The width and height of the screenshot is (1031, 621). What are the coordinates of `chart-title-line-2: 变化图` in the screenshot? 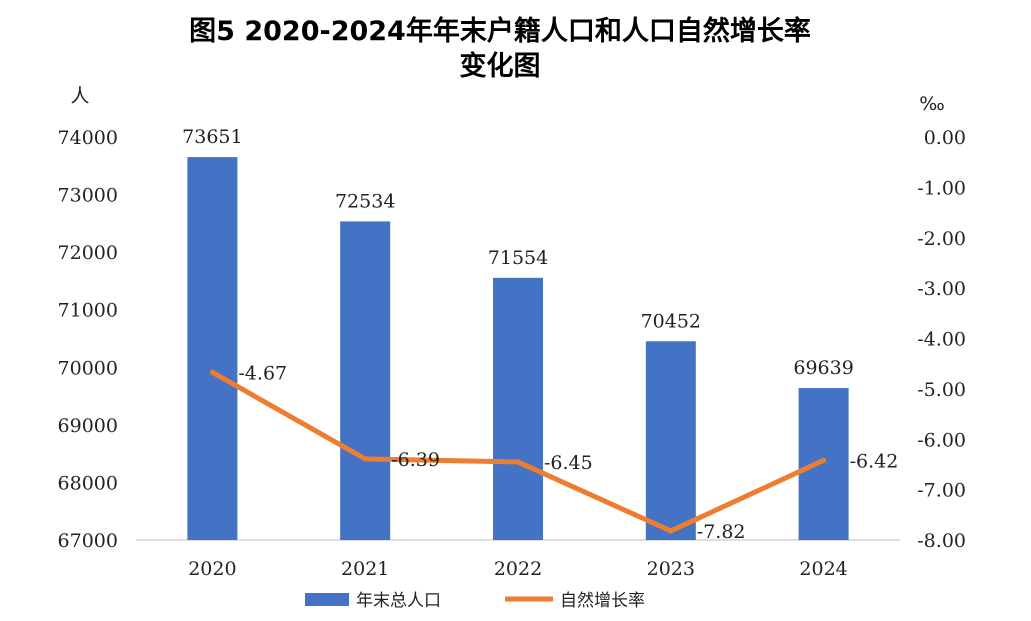 It's located at (500, 66).